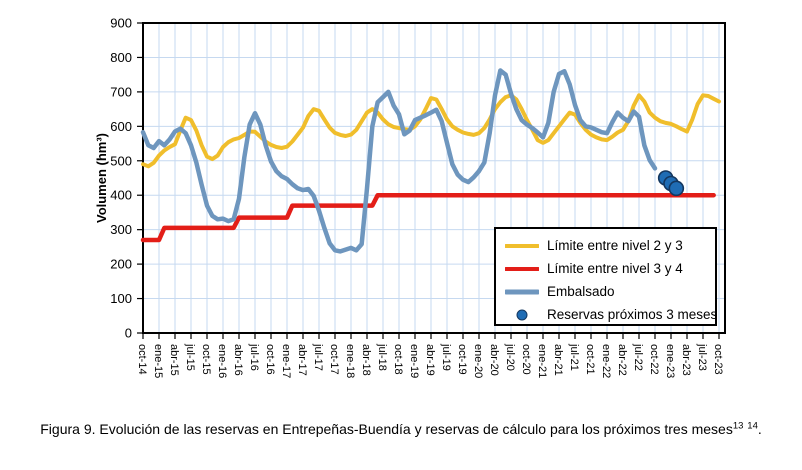  I want to click on x-tick-label: ene-23, so click(670, 361).